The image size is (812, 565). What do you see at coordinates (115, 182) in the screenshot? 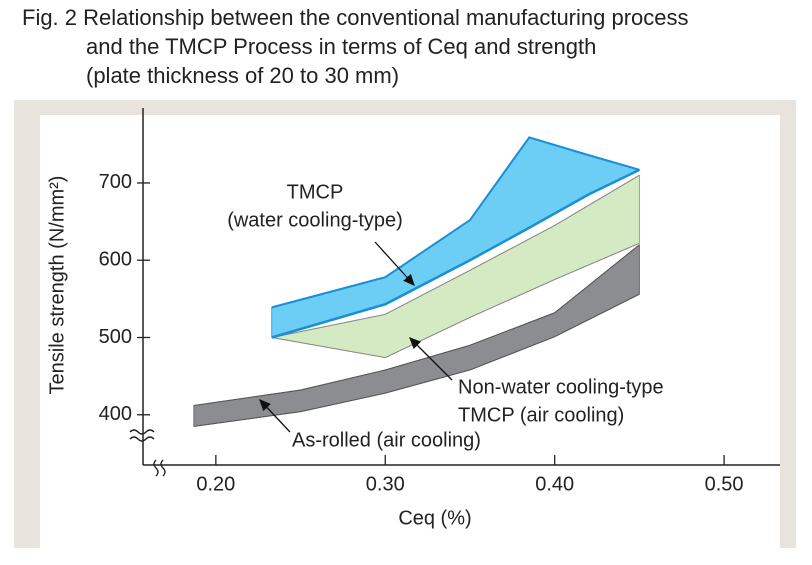
I see `y-tick-label: 700` at bounding box center [115, 182].